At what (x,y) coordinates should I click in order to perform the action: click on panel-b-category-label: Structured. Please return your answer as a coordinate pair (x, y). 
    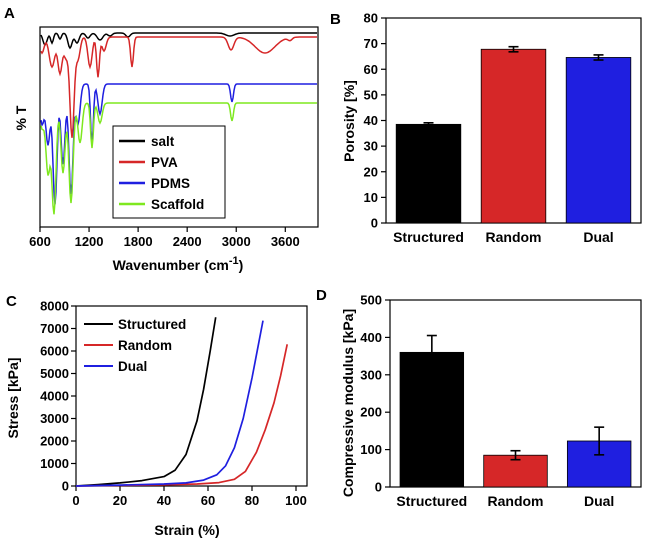
    Looking at the image, I should click on (428, 237).